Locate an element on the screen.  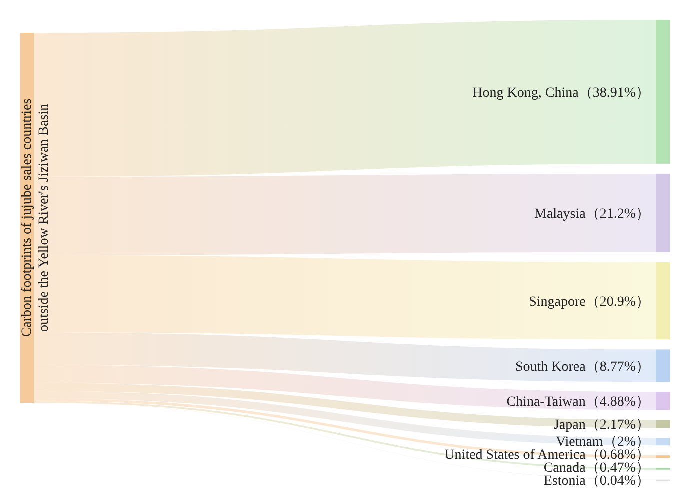
data-label: （8.77%） is located at coordinates (618, 367).